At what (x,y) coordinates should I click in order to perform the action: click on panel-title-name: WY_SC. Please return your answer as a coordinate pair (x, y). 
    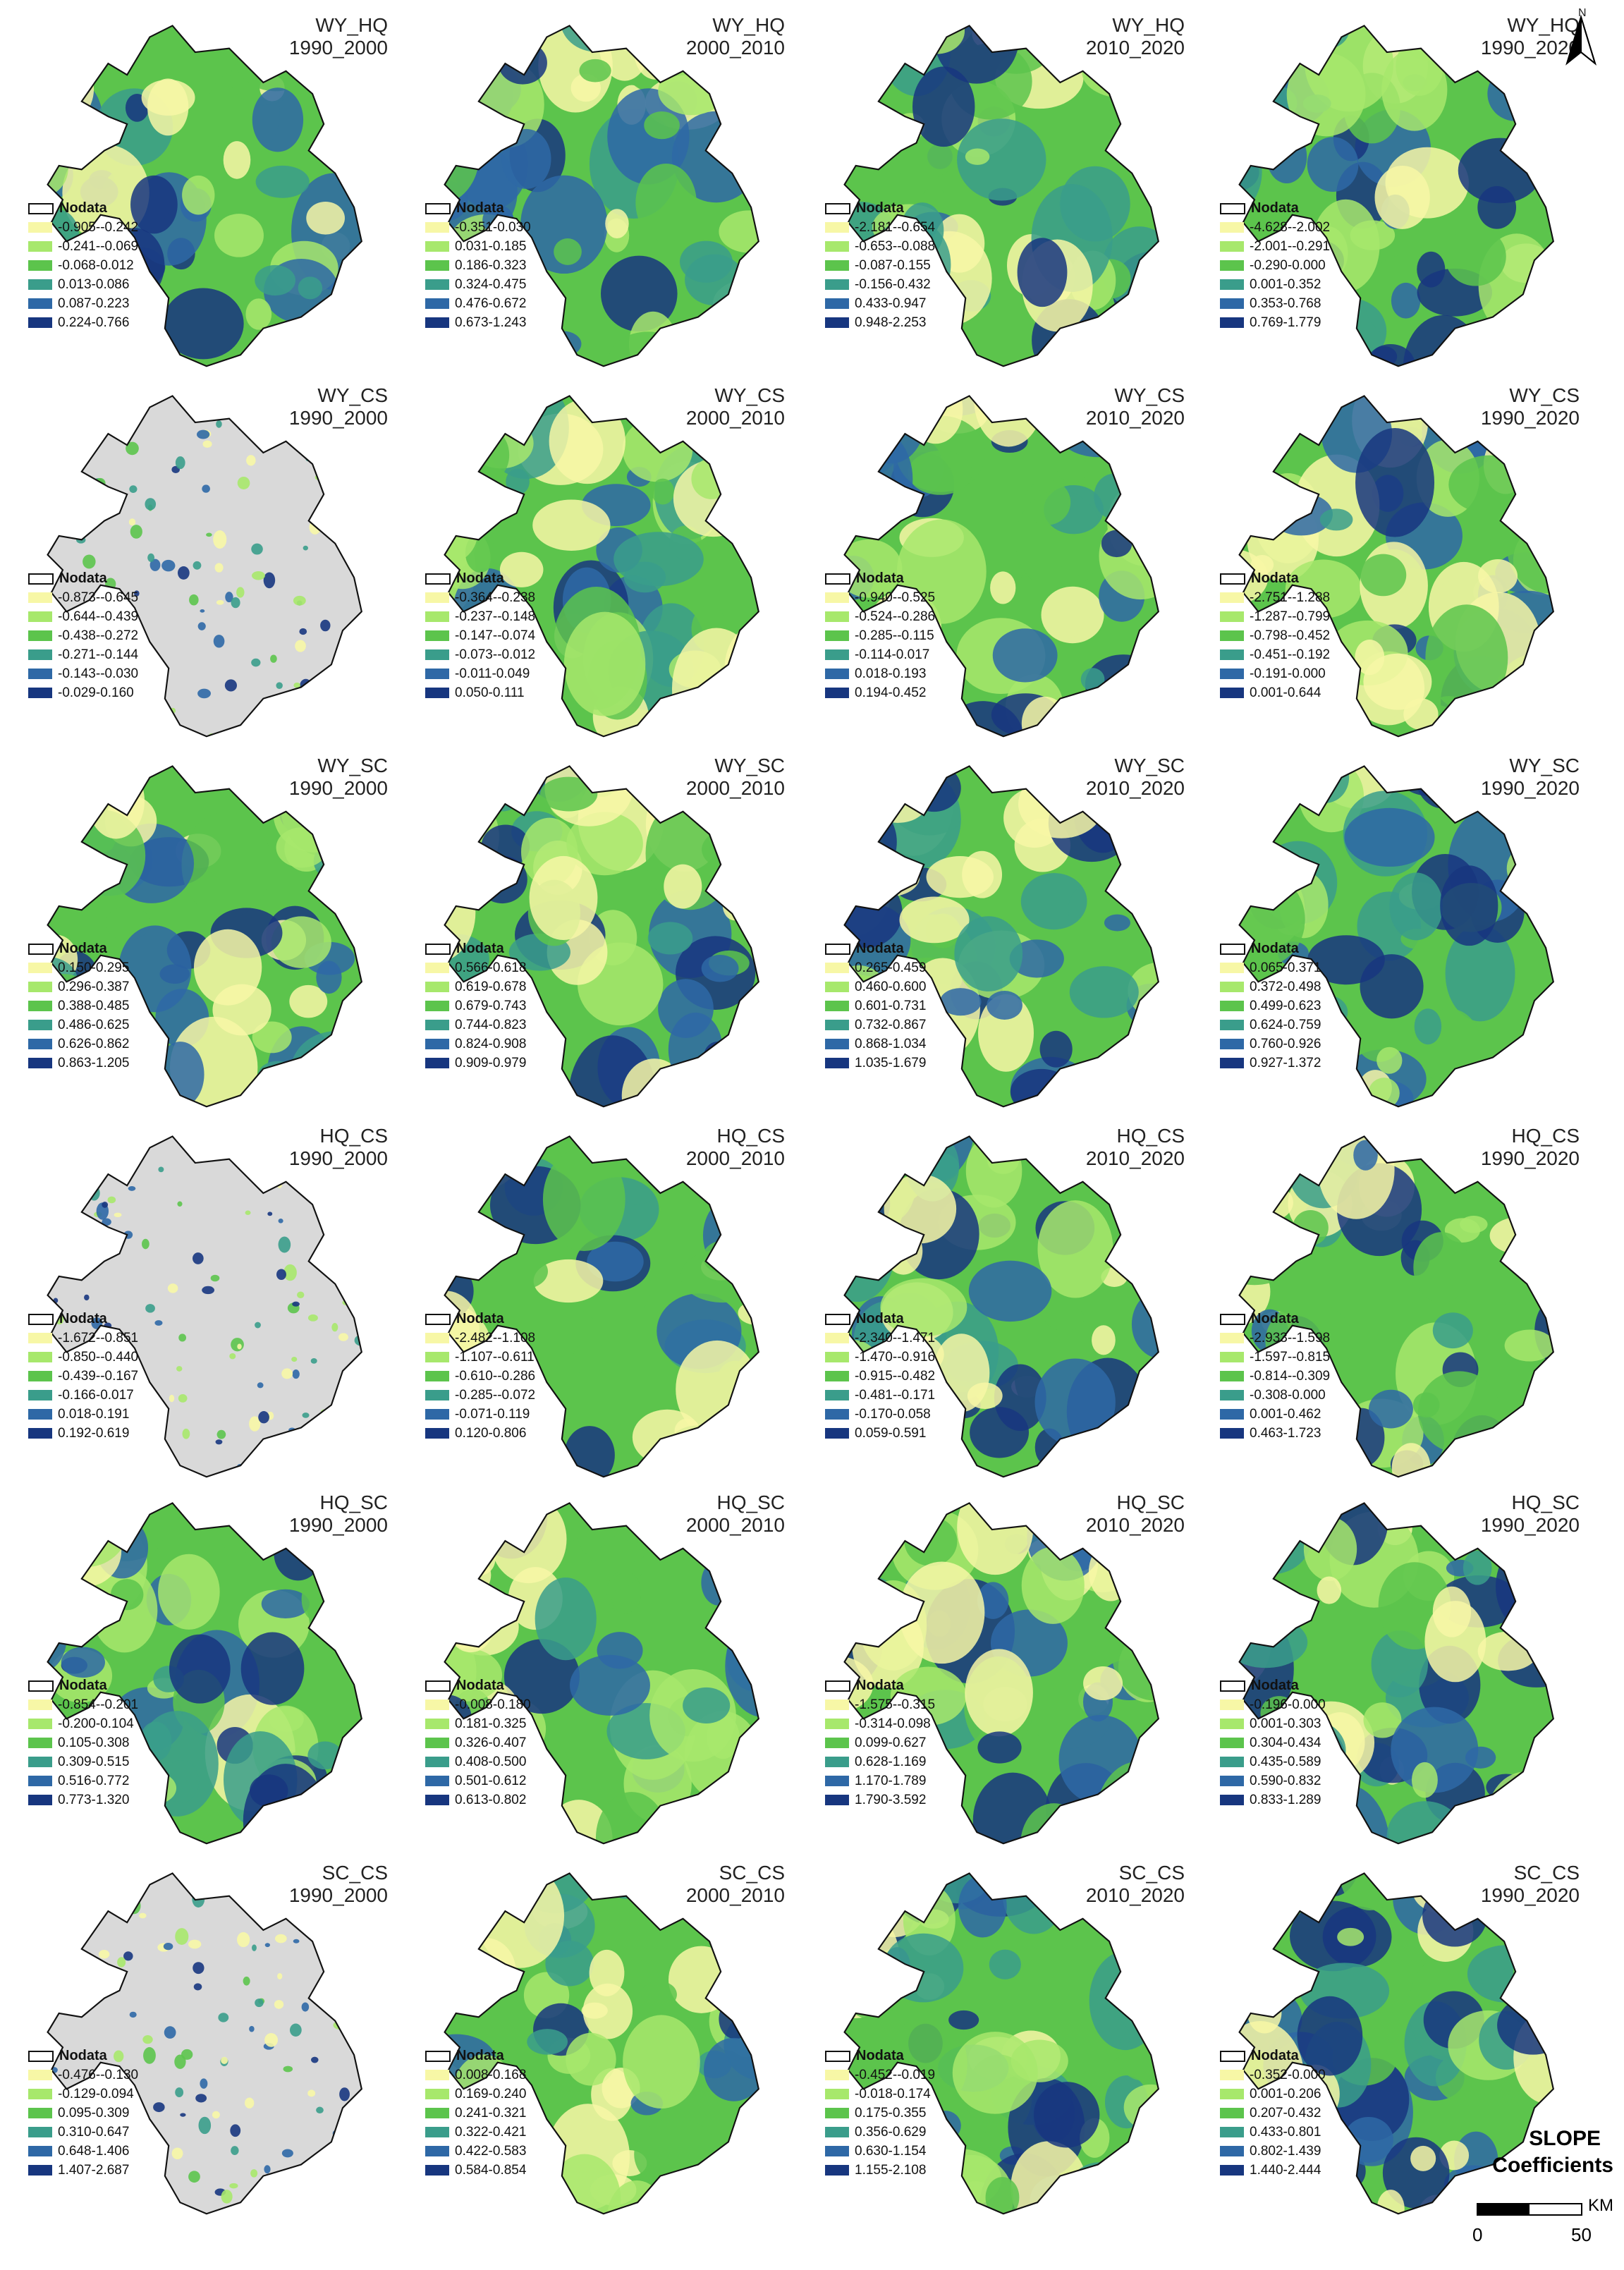
    Looking at the image, I should click on (1149, 765).